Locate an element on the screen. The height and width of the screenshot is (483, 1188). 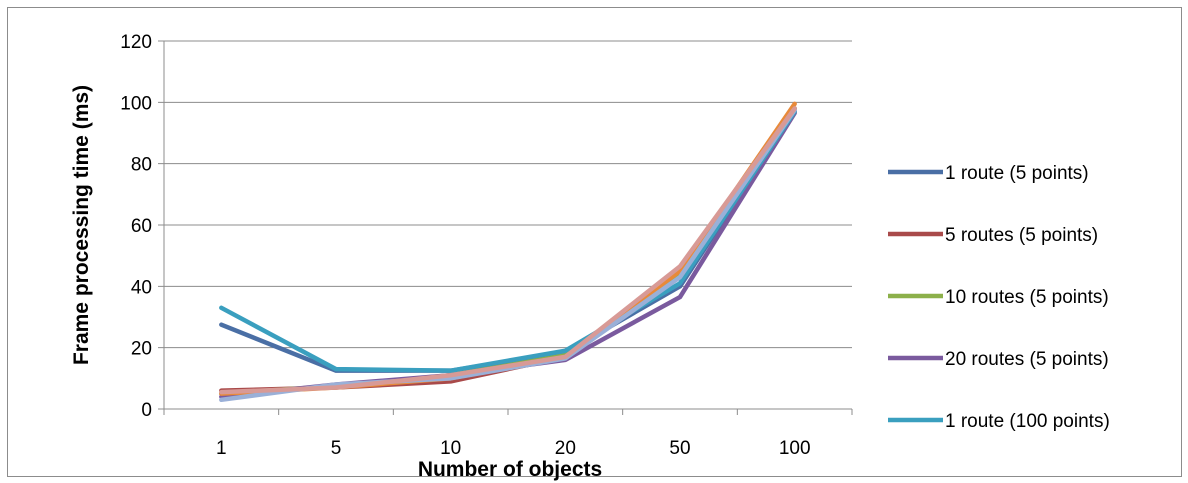
y-axis-ticks: 0 20 40 60 80 100 120 is located at coordinates (136, 226).